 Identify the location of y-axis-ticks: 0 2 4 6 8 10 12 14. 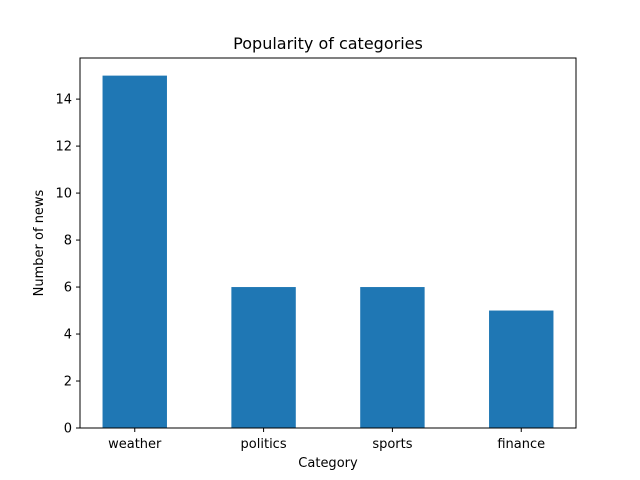
(67, 265).